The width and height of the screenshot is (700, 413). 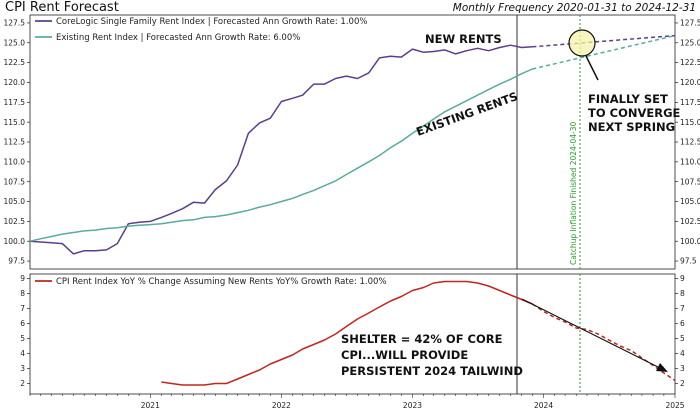 I want to click on y-tick-label-left: 2, so click(x=22, y=383).